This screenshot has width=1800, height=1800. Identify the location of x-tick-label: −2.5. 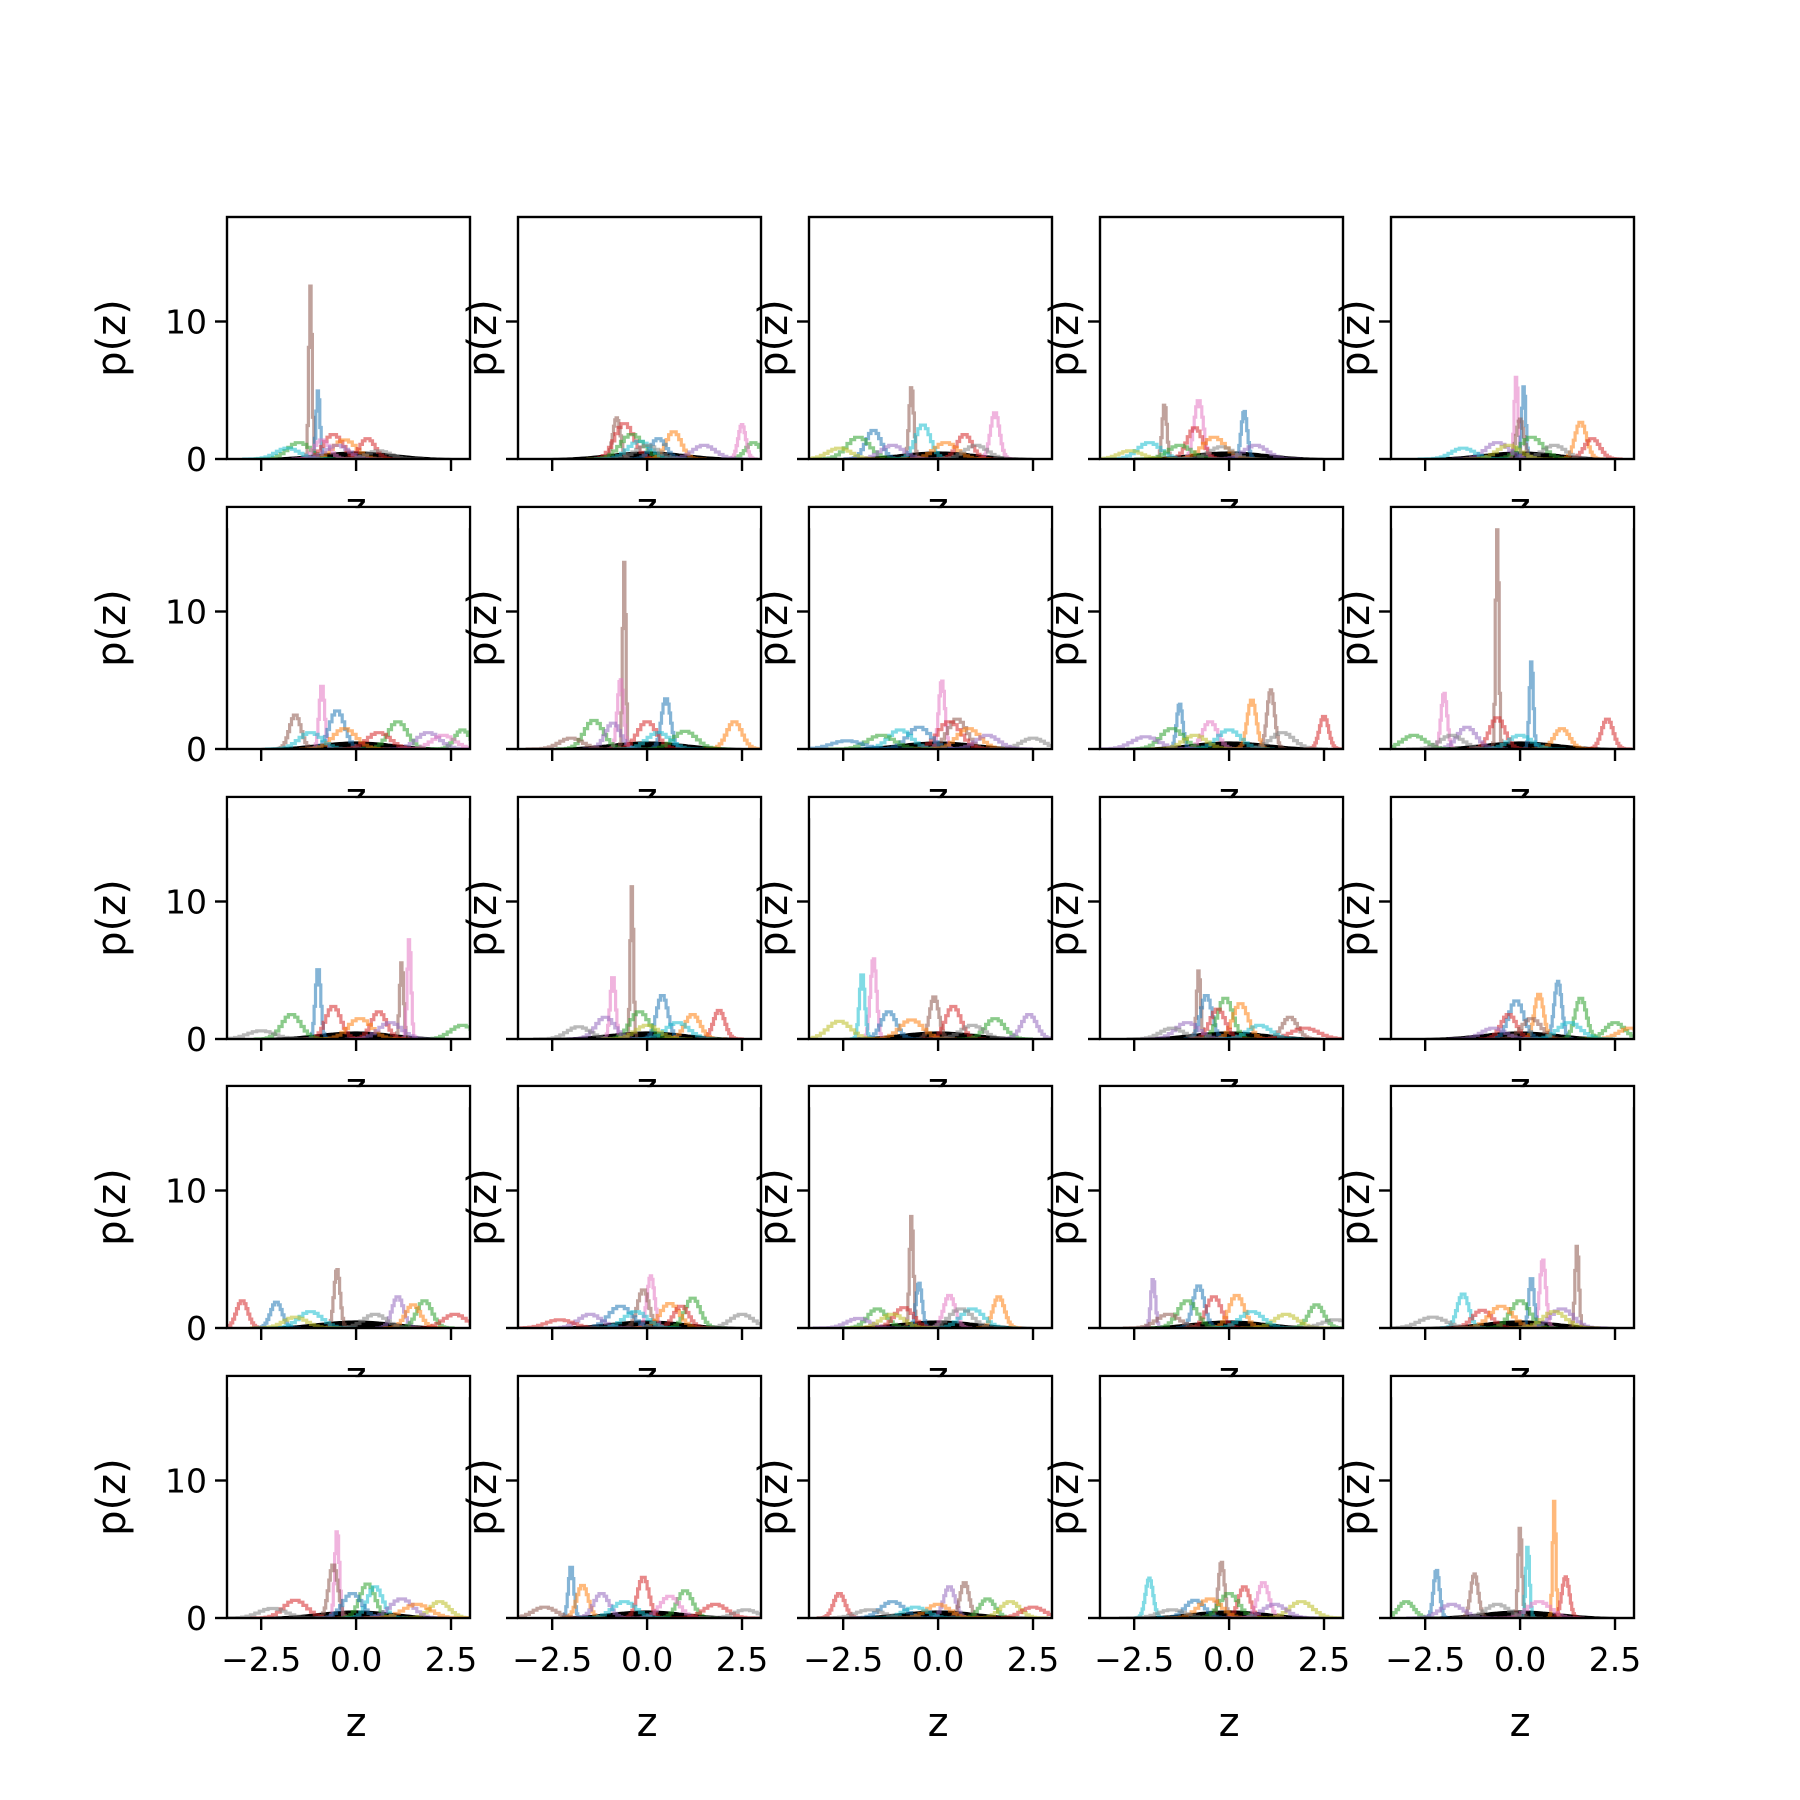
(1425, 1659).